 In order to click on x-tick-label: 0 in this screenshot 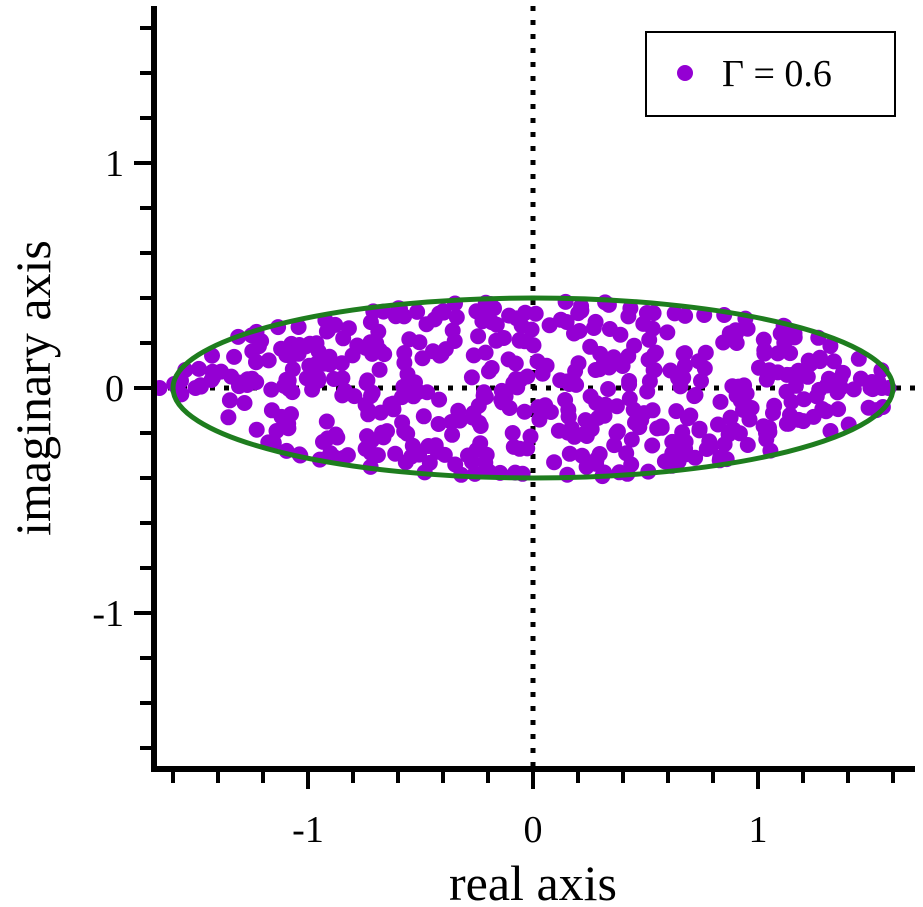, I will do `click(533, 830)`.